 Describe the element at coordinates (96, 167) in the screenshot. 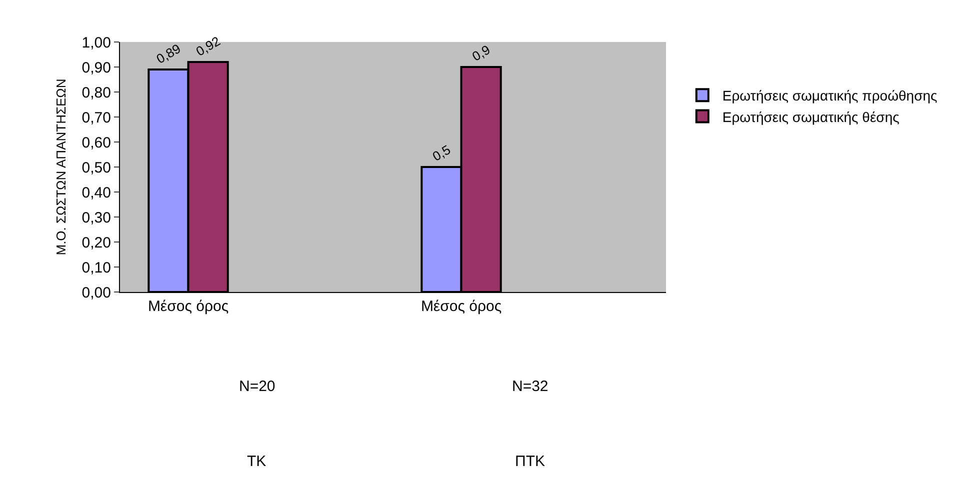

I see `y-tick-label: 0,50` at that location.